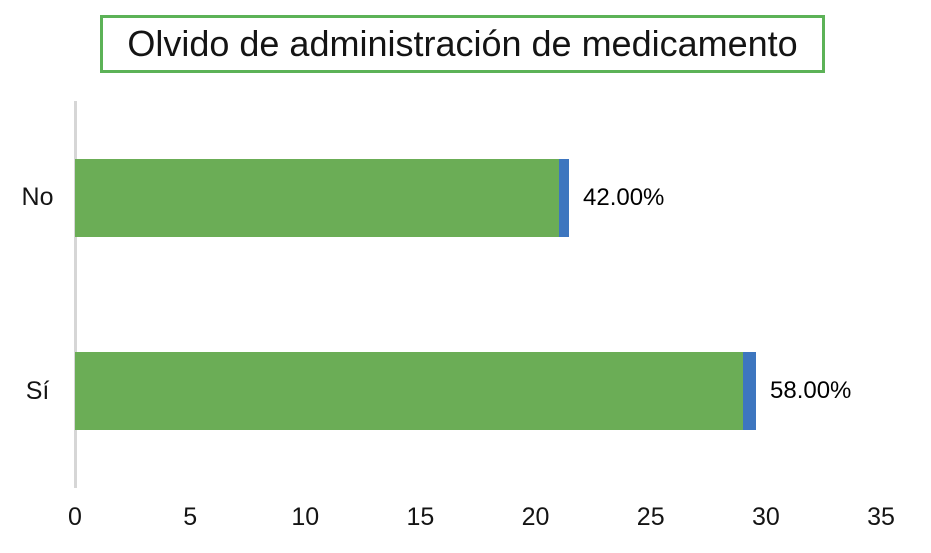 This screenshot has height=553, width=931. I want to click on x-axis-tick-label: 15, so click(420, 517).